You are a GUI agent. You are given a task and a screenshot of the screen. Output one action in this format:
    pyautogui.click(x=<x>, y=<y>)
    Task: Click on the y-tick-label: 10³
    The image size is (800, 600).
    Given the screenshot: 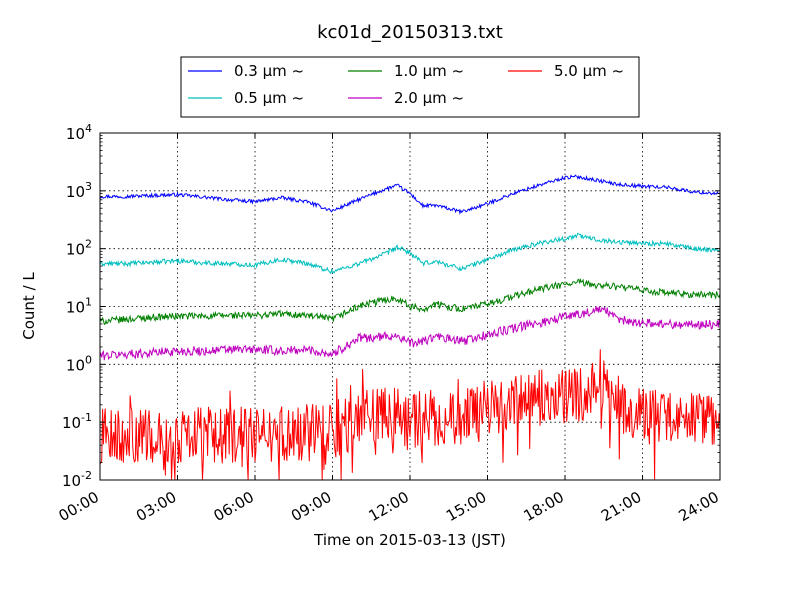 What is the action you would take?
    pyautogui.click(x=79, y=190)
    